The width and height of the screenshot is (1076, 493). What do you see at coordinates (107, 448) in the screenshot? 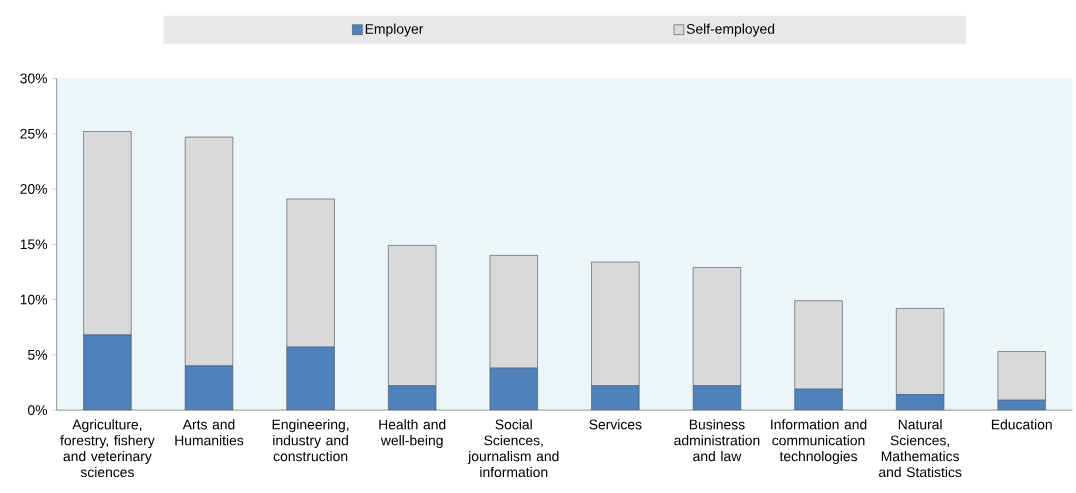
I see `x-tick-label: Agriculture, forestry, fishery and veterinary sciences` at bounding box center [107, 448].